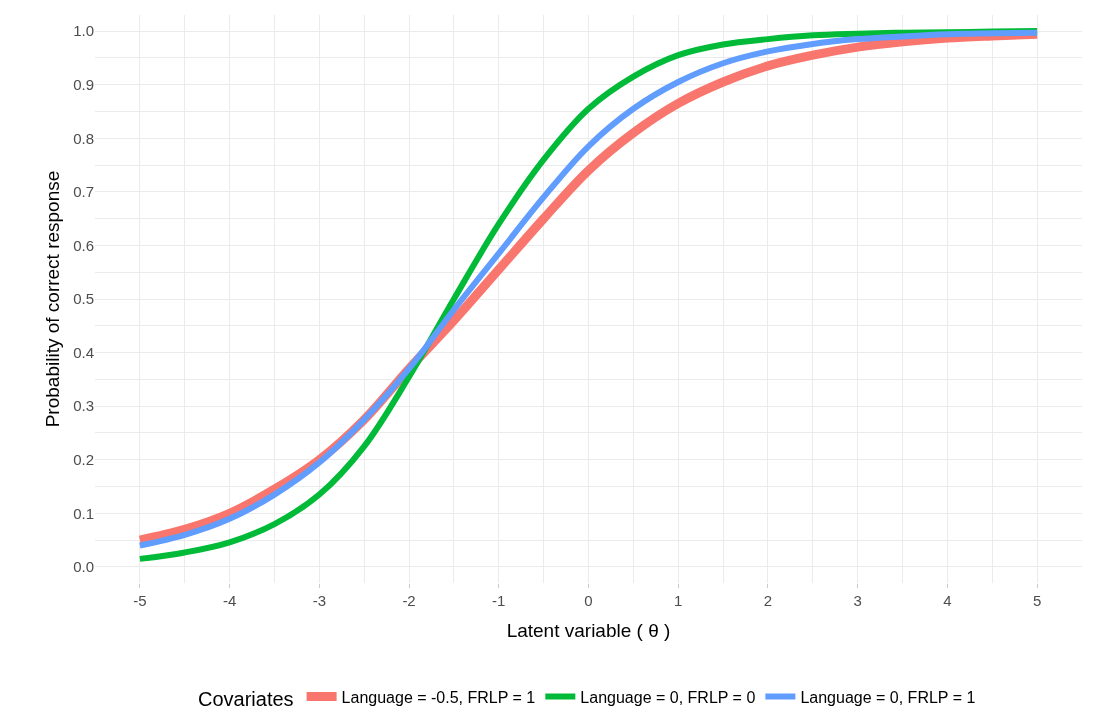  I want to click on y-tick-label: 0.1, so click(83, 513).